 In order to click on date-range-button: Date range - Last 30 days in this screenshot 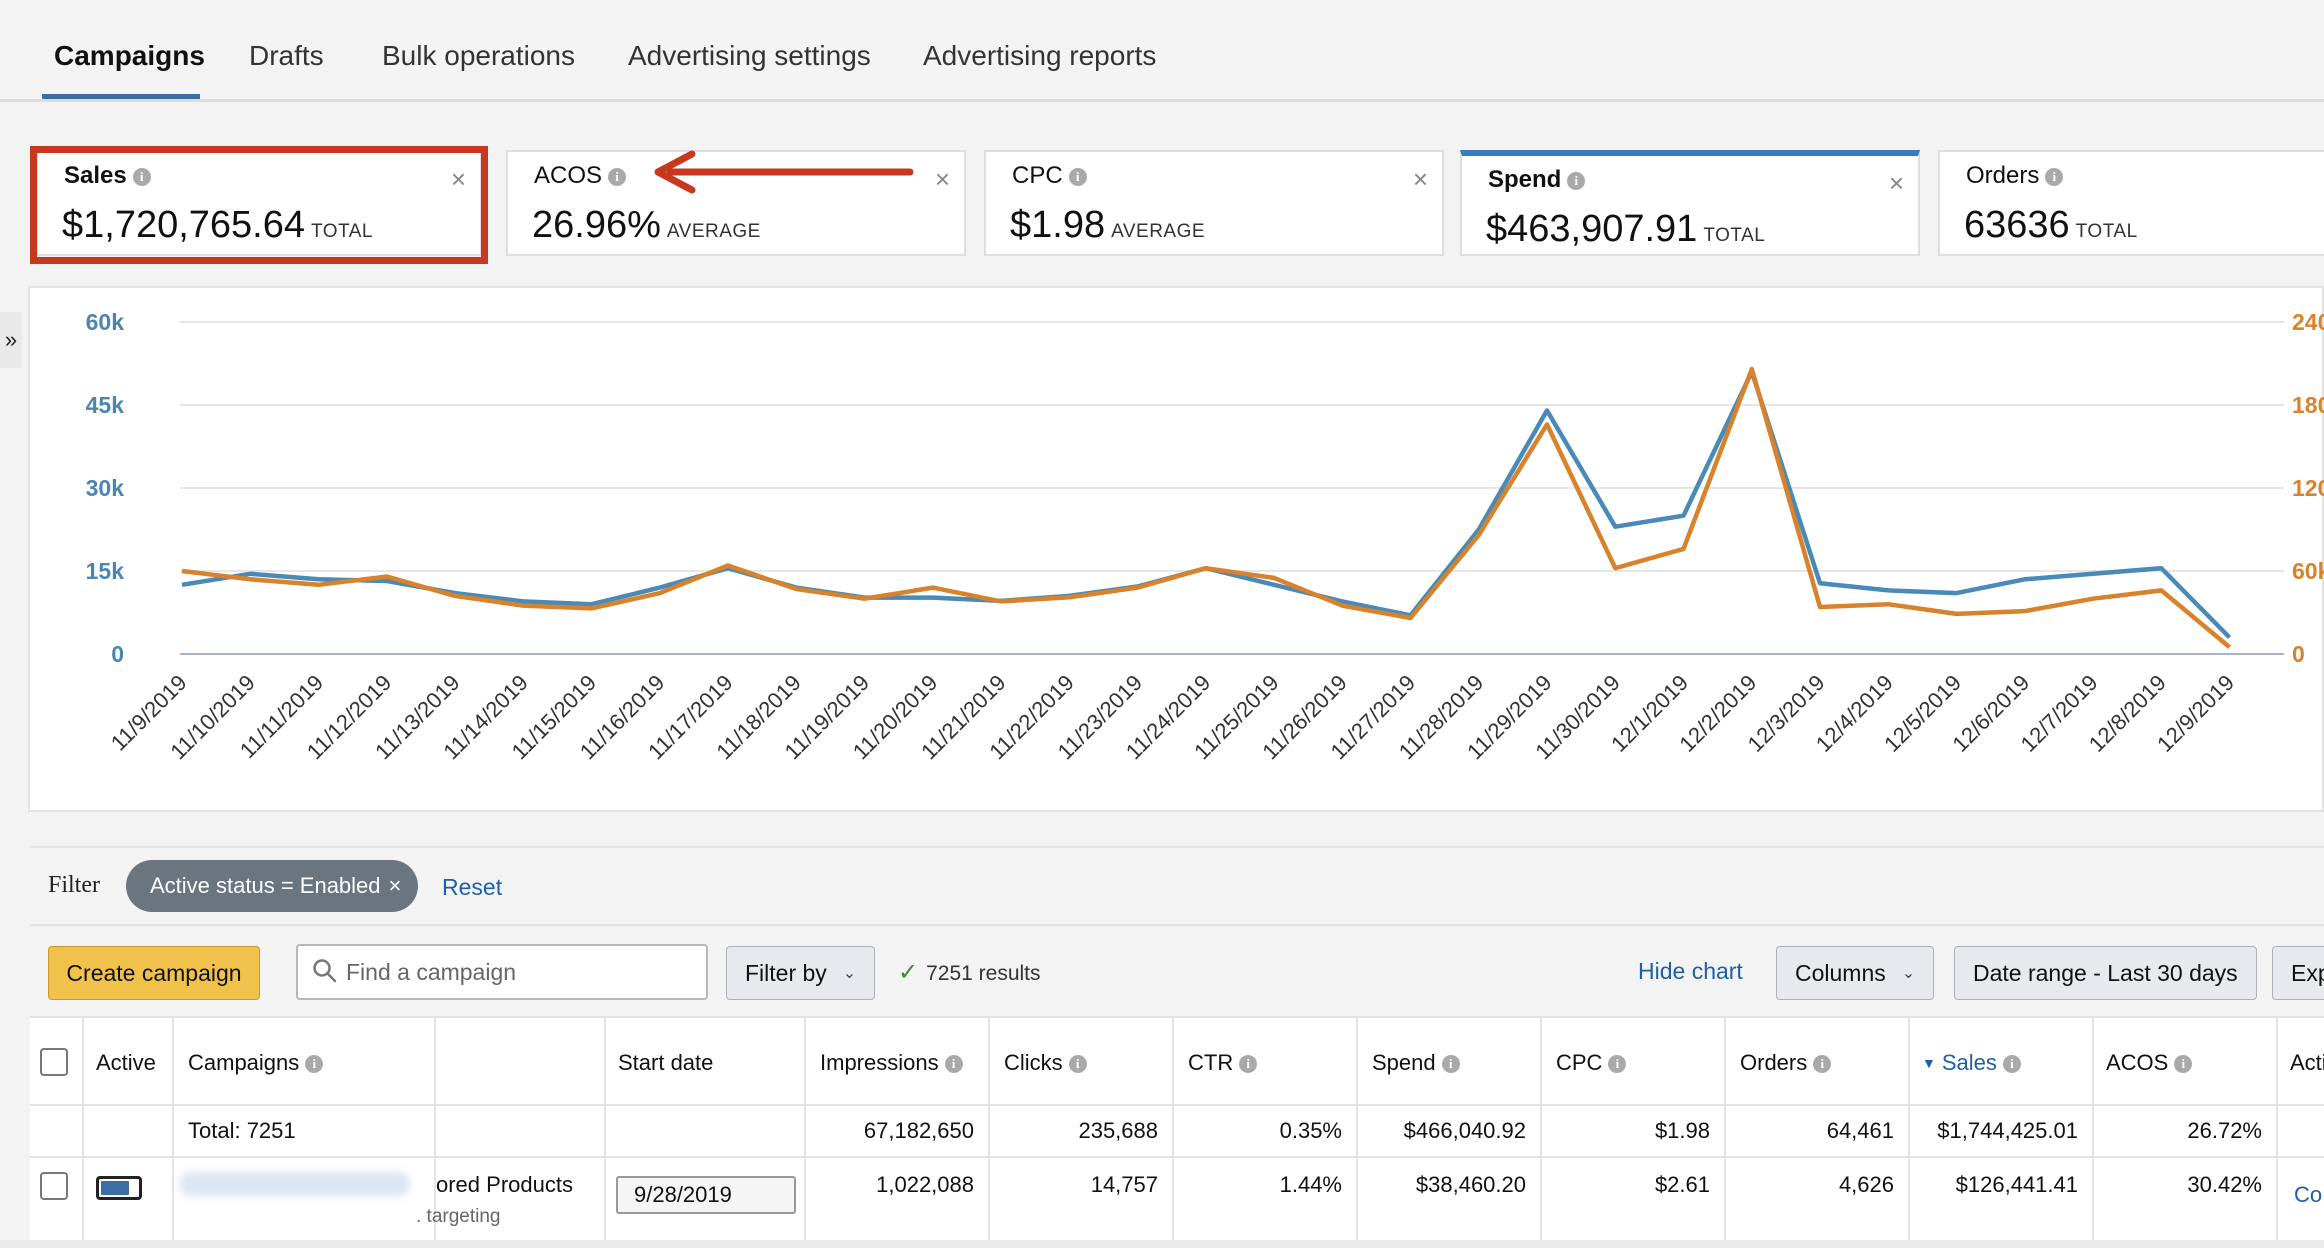, I will do `click(2105, 973)`.